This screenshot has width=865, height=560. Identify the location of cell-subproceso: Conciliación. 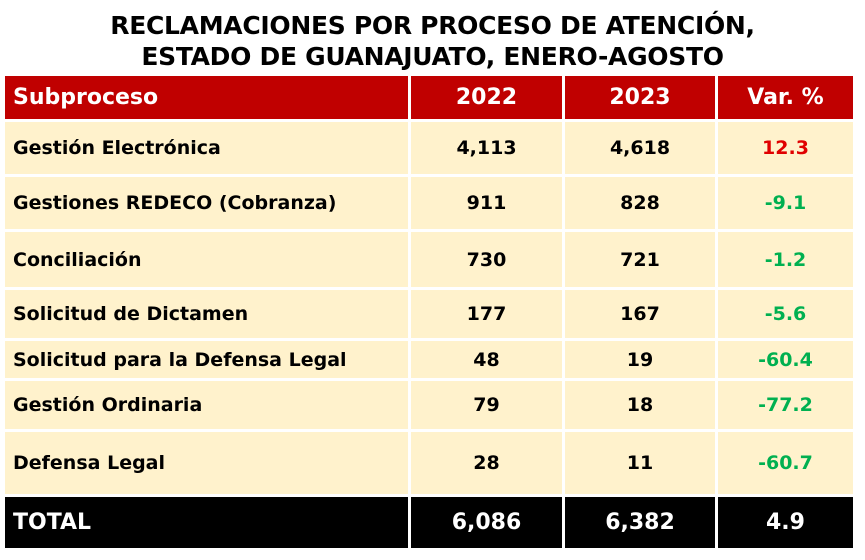
(206, 259).